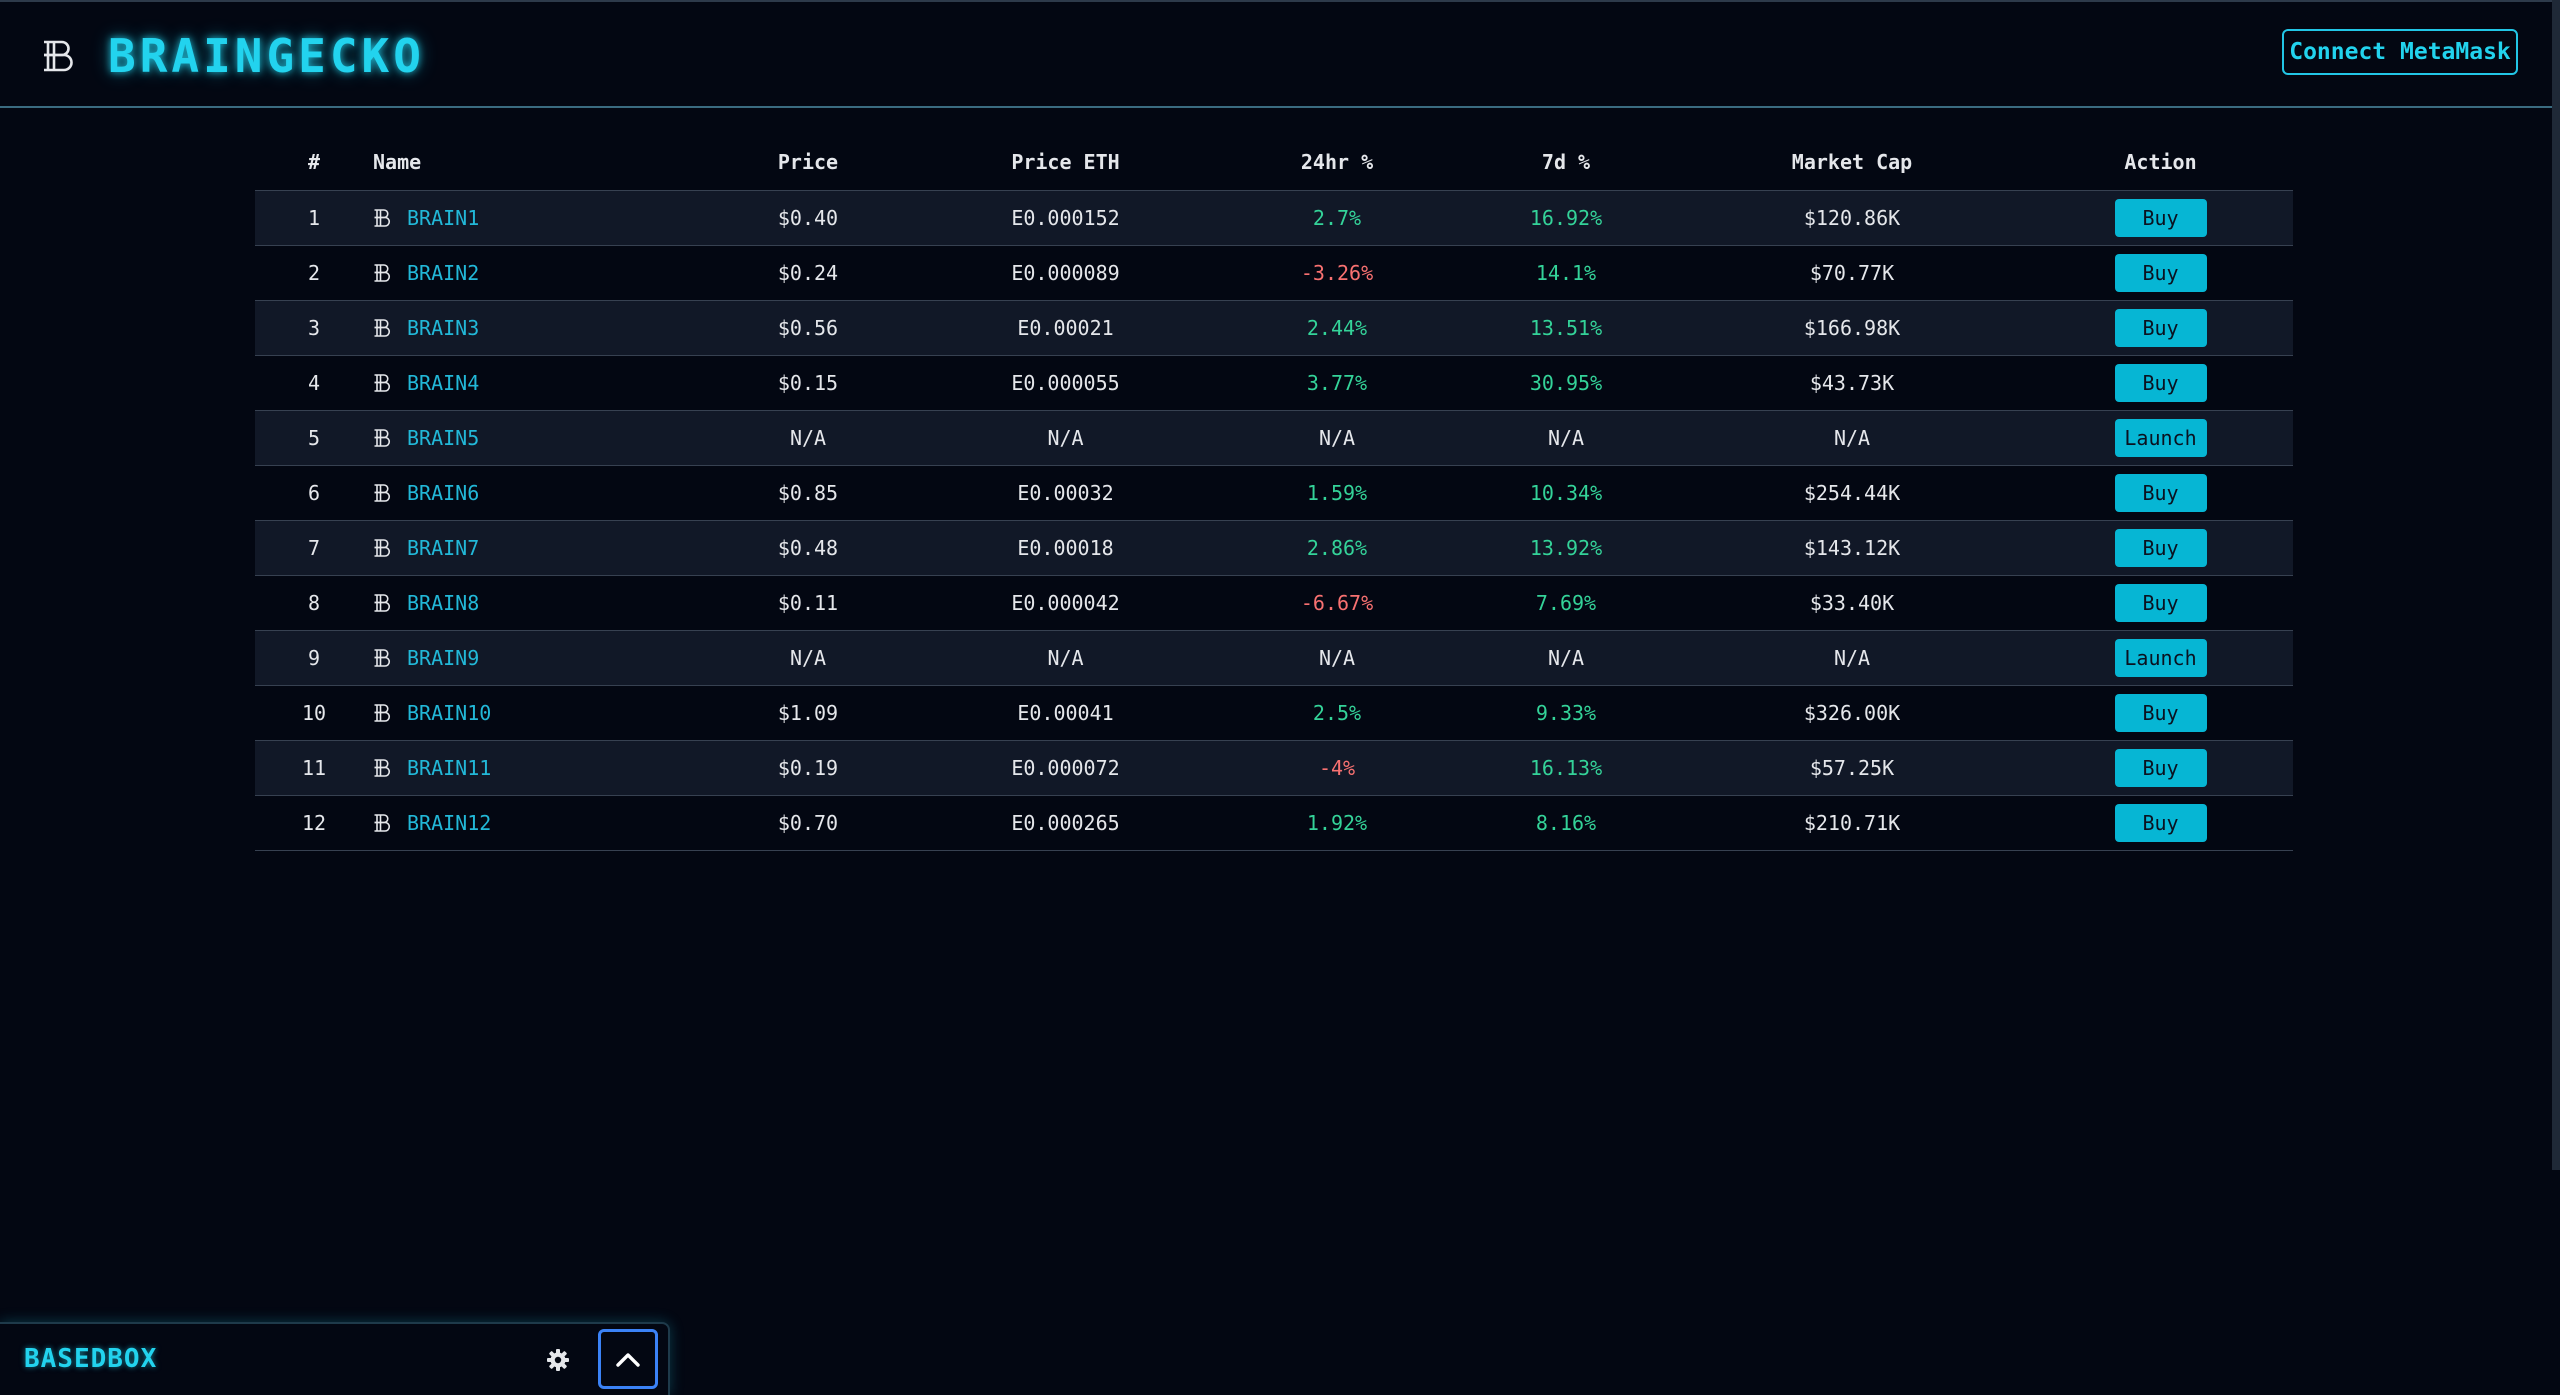 The width and height of the screenshot is (2560, 1395). Describe the element at coordinates (443, 493) in the screenshot. I see `token-name-link: BRAIN6` at that location.